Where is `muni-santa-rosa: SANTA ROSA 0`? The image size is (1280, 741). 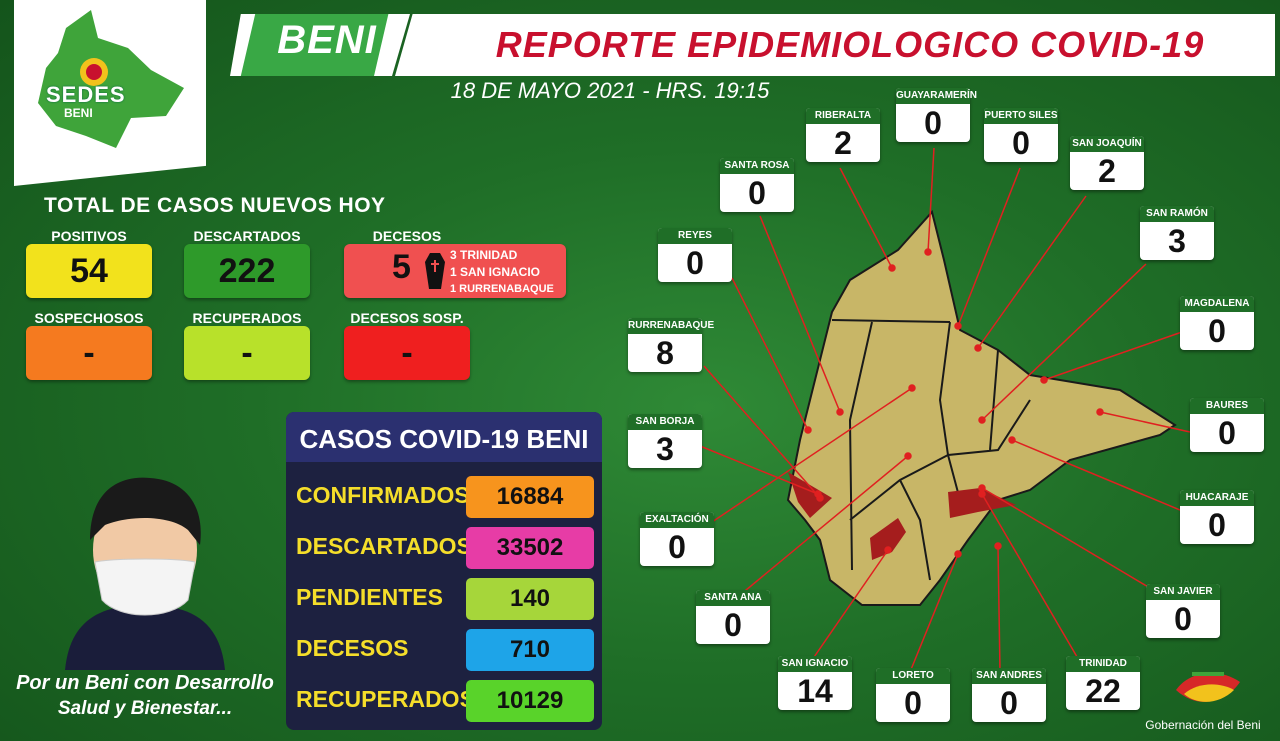 muni-santa-rosa: SANTA ROSA 0 is located at coordinates (757, 185).